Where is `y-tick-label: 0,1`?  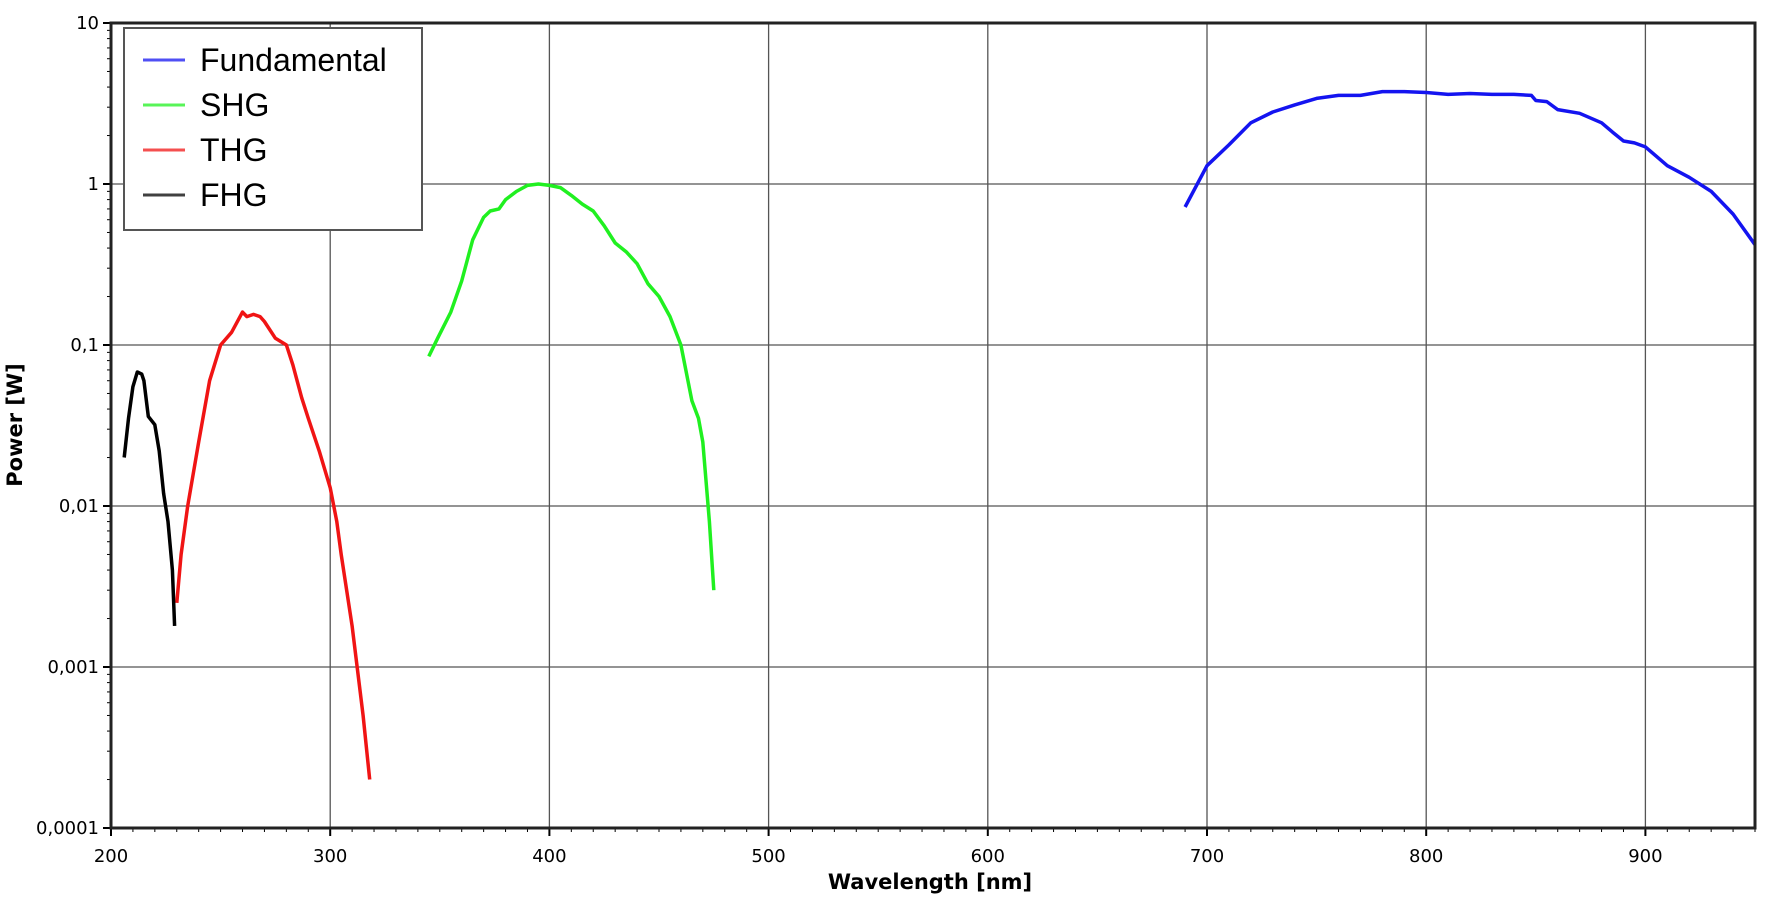
y-tick-label: 0,1 is located at coordinates (84, 345).